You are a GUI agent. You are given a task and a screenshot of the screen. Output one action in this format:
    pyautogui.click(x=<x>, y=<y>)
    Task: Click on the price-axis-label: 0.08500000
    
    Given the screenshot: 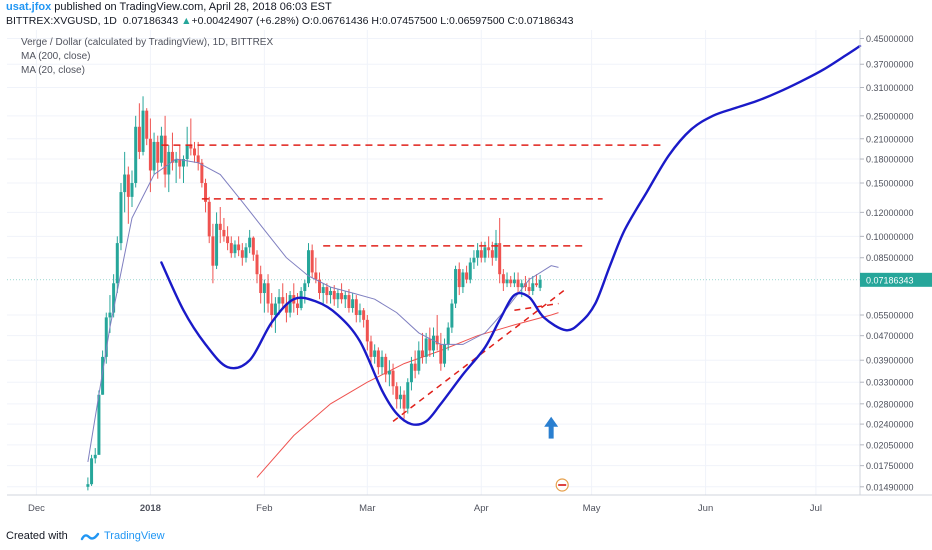 What is the action you would take?
    pyautogui.click(x=890, y=258)
    